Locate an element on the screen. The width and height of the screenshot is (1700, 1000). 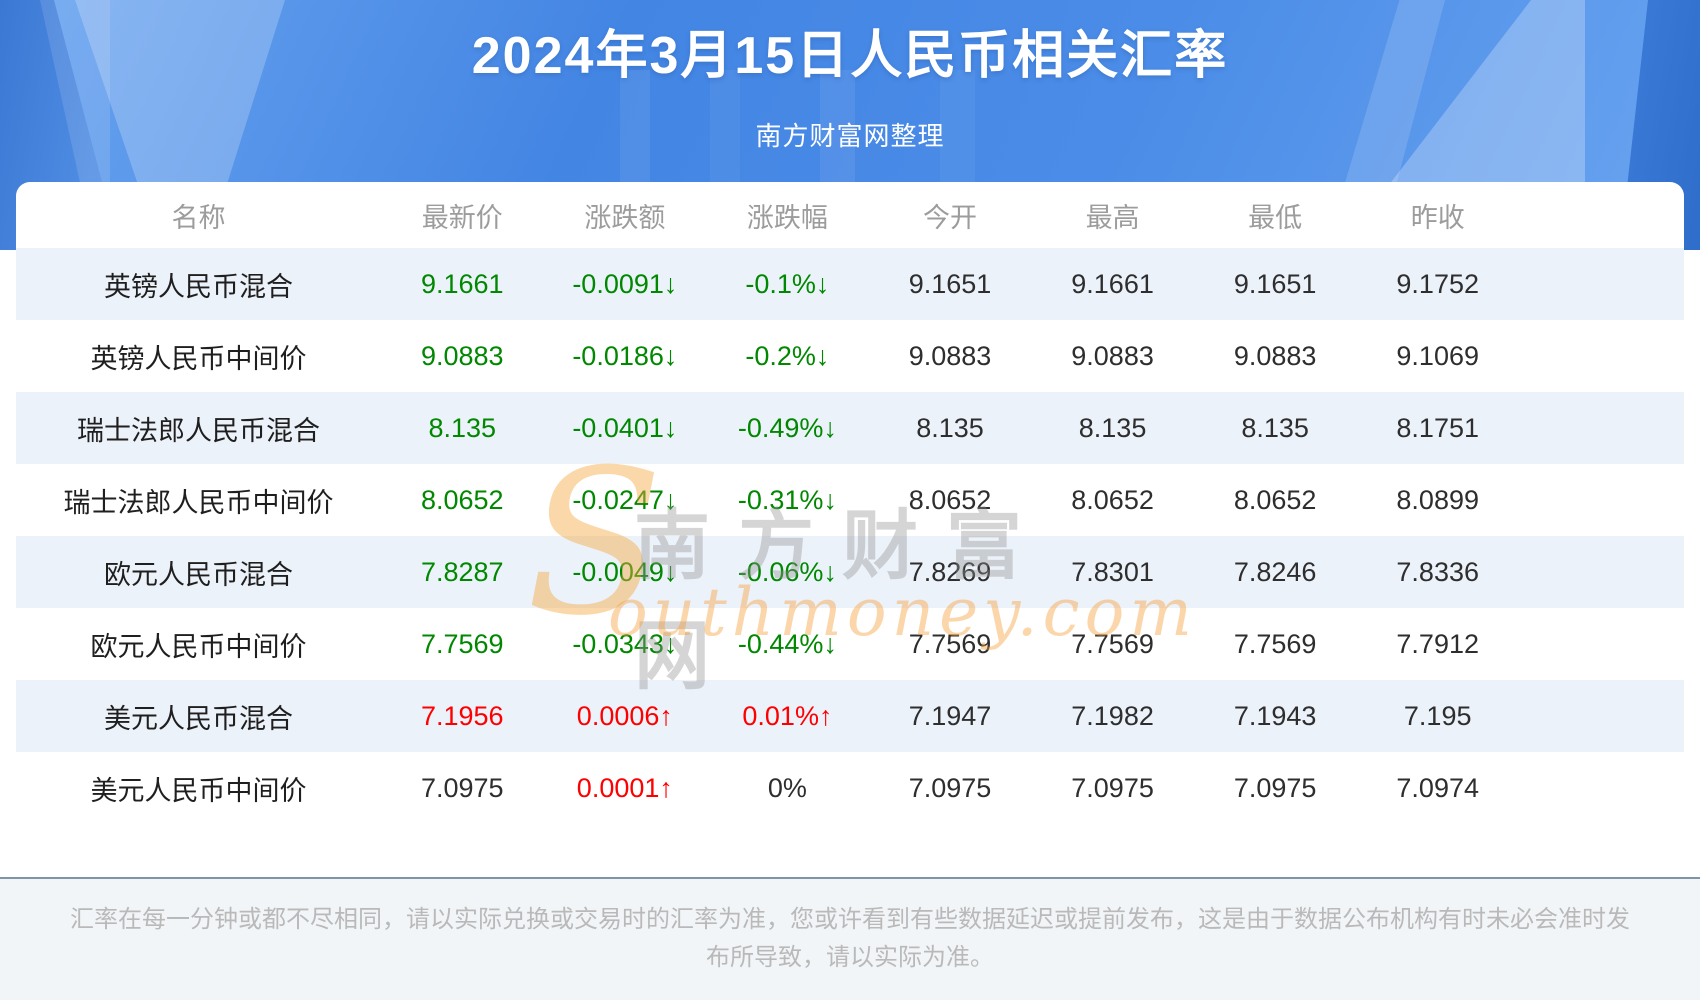
column-header-open: 今开 is located at coordinates (949, 217).